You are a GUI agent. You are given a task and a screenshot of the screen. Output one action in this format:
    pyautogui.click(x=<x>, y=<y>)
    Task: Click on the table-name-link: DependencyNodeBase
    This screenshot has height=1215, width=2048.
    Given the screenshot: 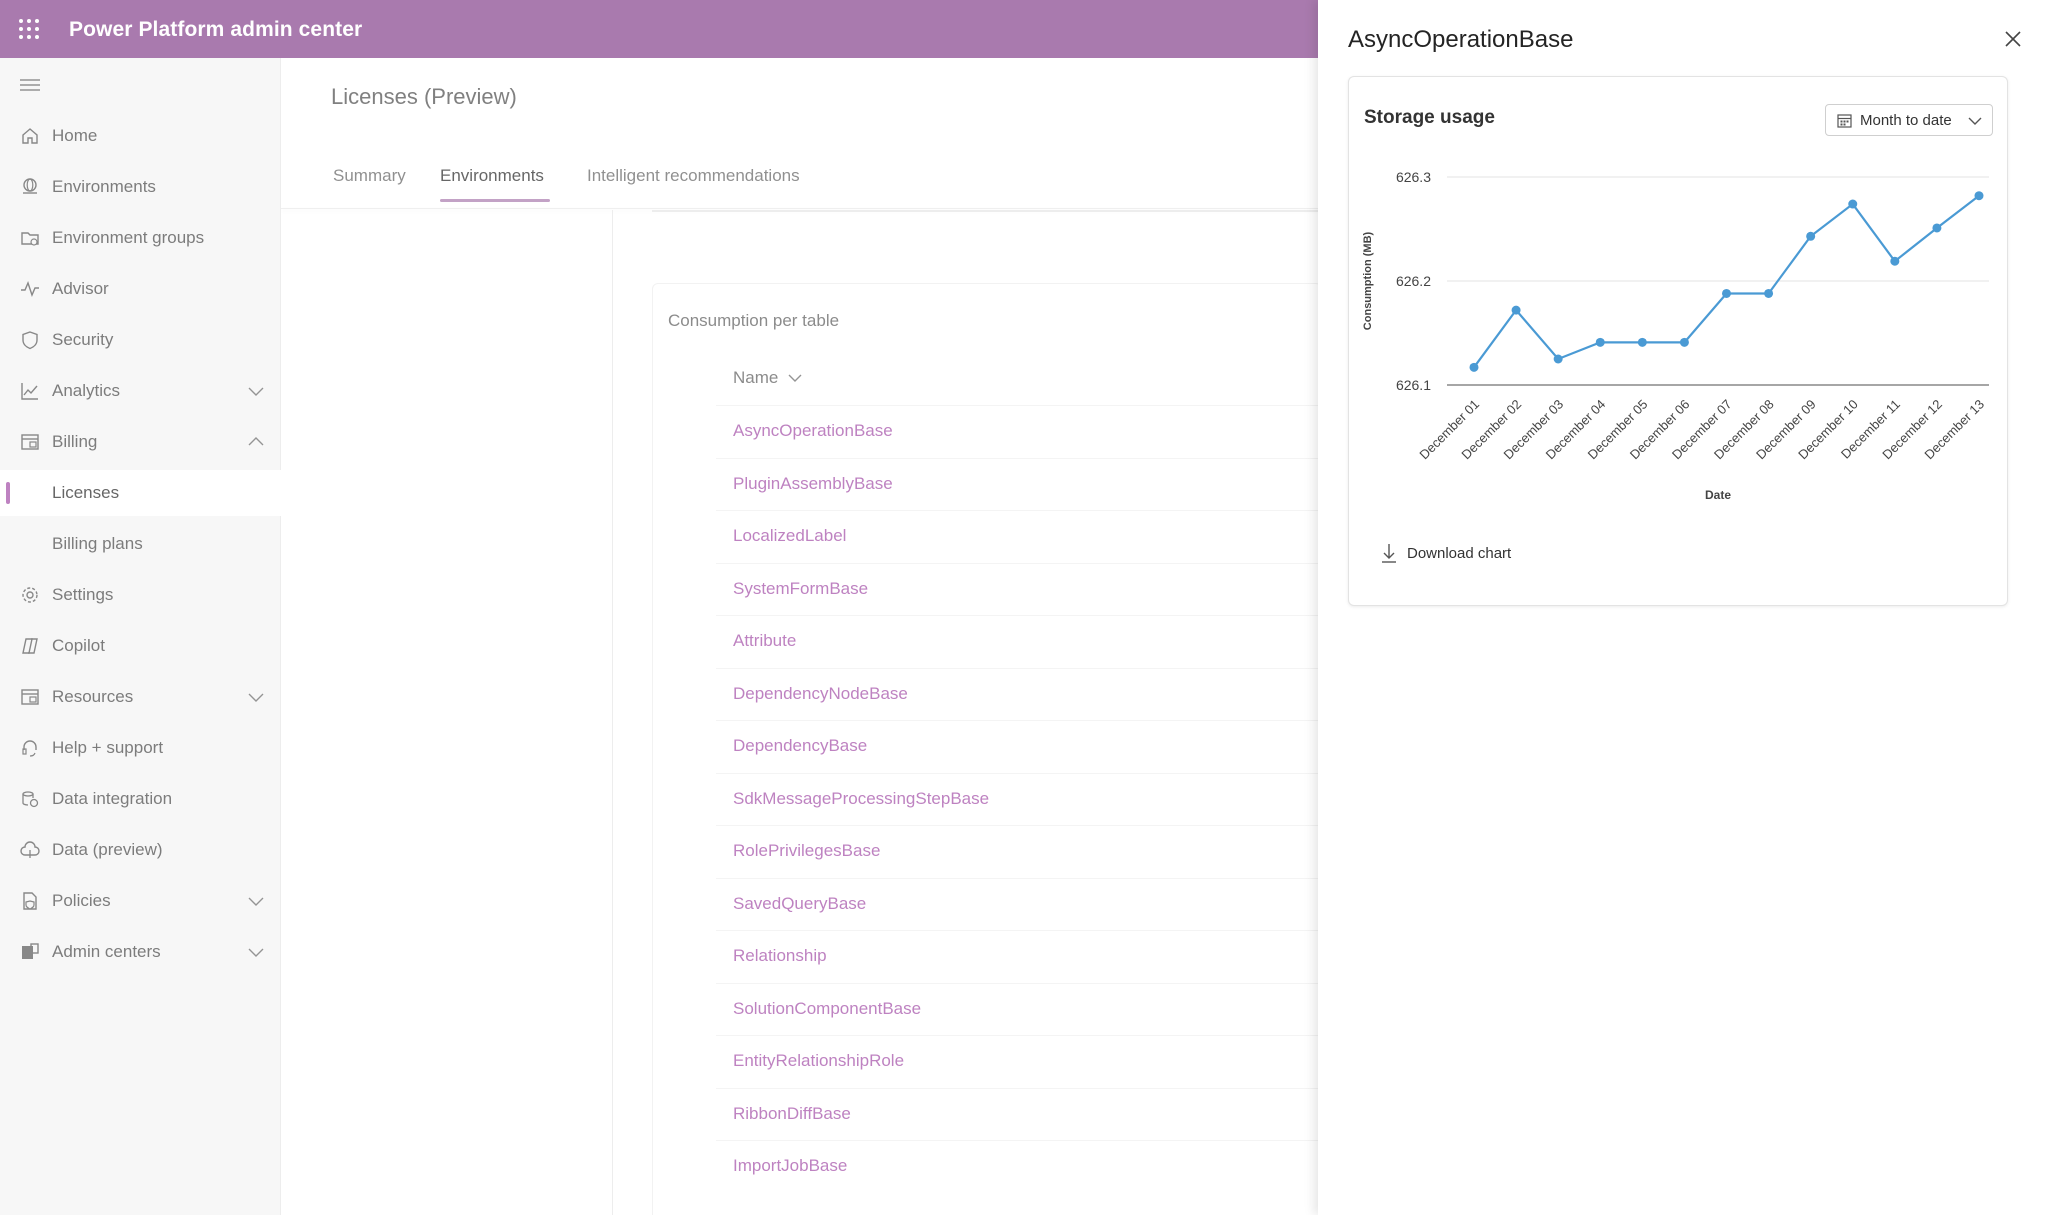 What is the action you would take?
    pyautogui.click(x=820, y=693)
    